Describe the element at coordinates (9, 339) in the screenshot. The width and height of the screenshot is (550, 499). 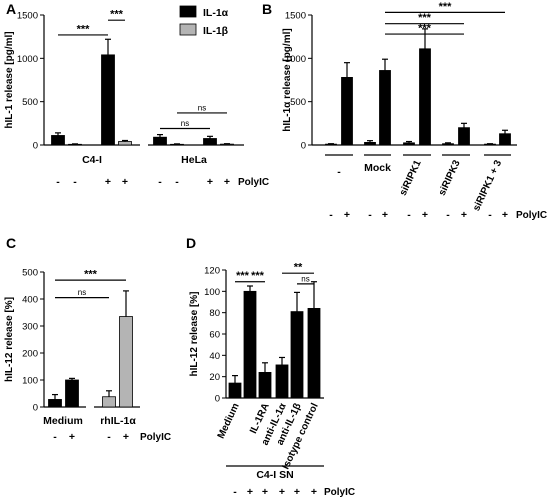
I see `panel-c-y-axis-label: hIL-12 release [%]` at that location.